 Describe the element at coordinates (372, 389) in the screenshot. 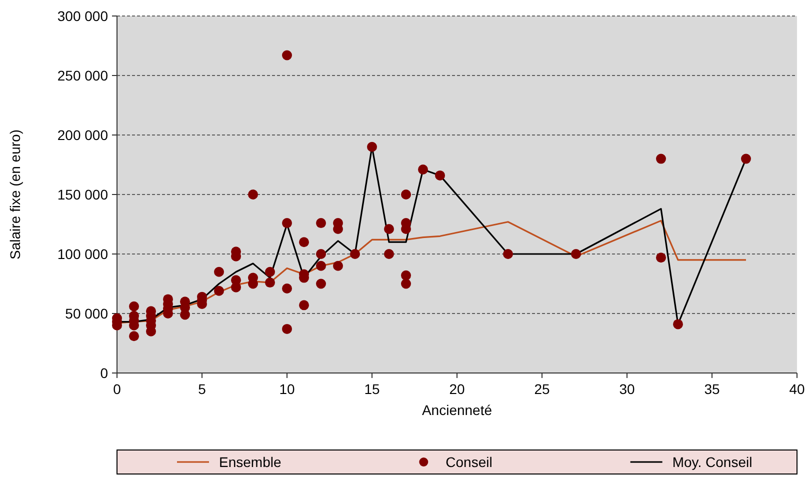

I see `x-tick-label: 15` at that location.